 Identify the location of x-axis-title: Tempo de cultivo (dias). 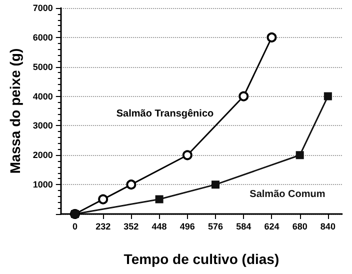
(202, 259).